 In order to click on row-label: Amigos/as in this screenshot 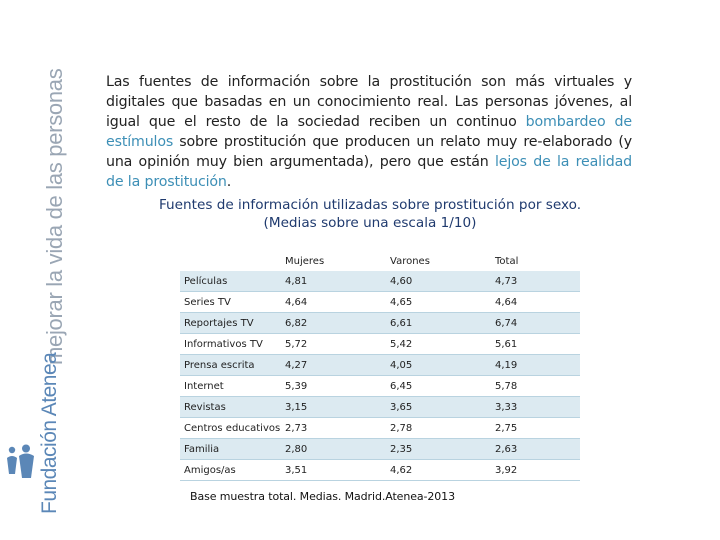, I will do `click(230, 470)`.